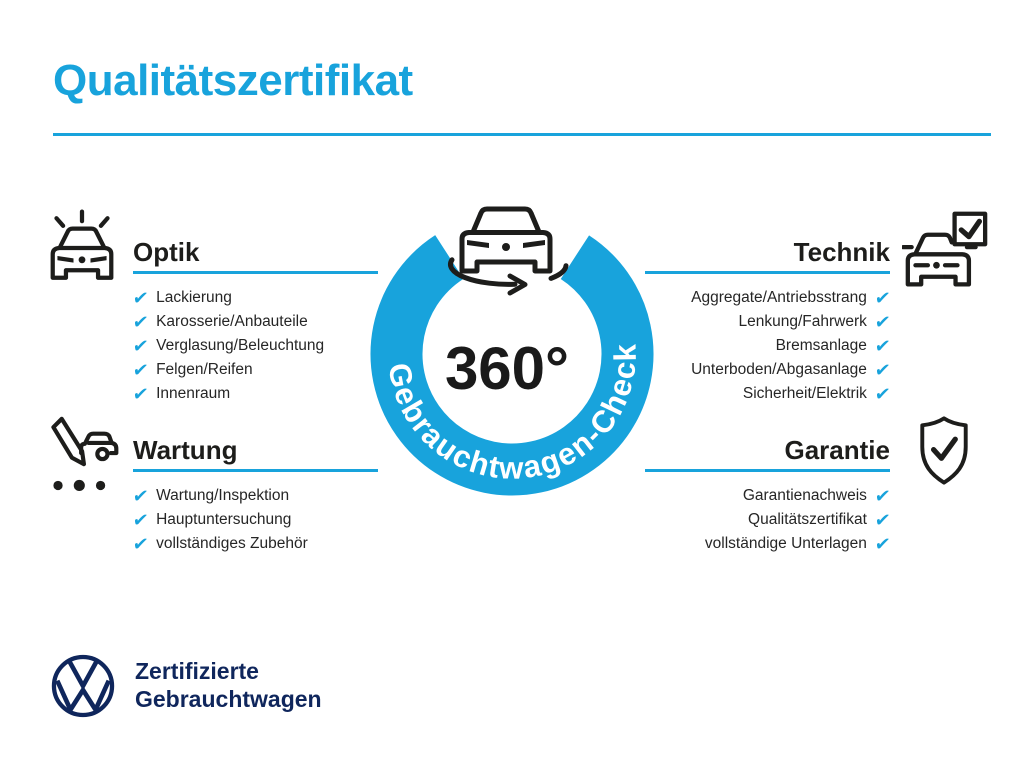 The image size is (1024, 768). I want to click on checklist-item-label: Lenkung/Fahrwerk, so click(802, 321).